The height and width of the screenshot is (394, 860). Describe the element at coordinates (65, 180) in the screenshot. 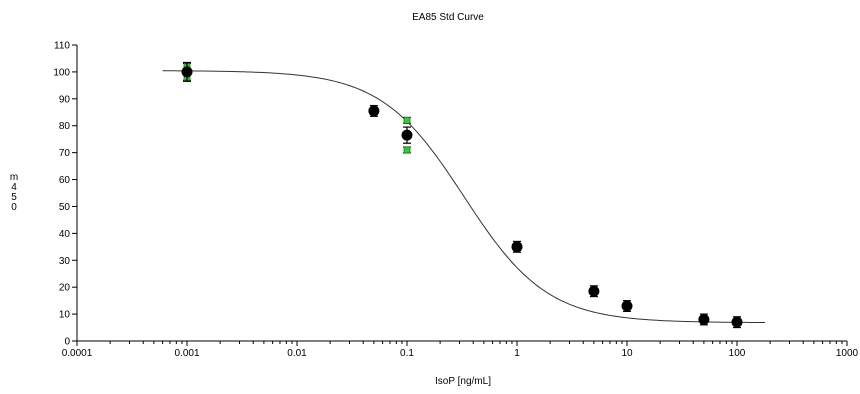

I see `y-tick-label: 60` at that location.